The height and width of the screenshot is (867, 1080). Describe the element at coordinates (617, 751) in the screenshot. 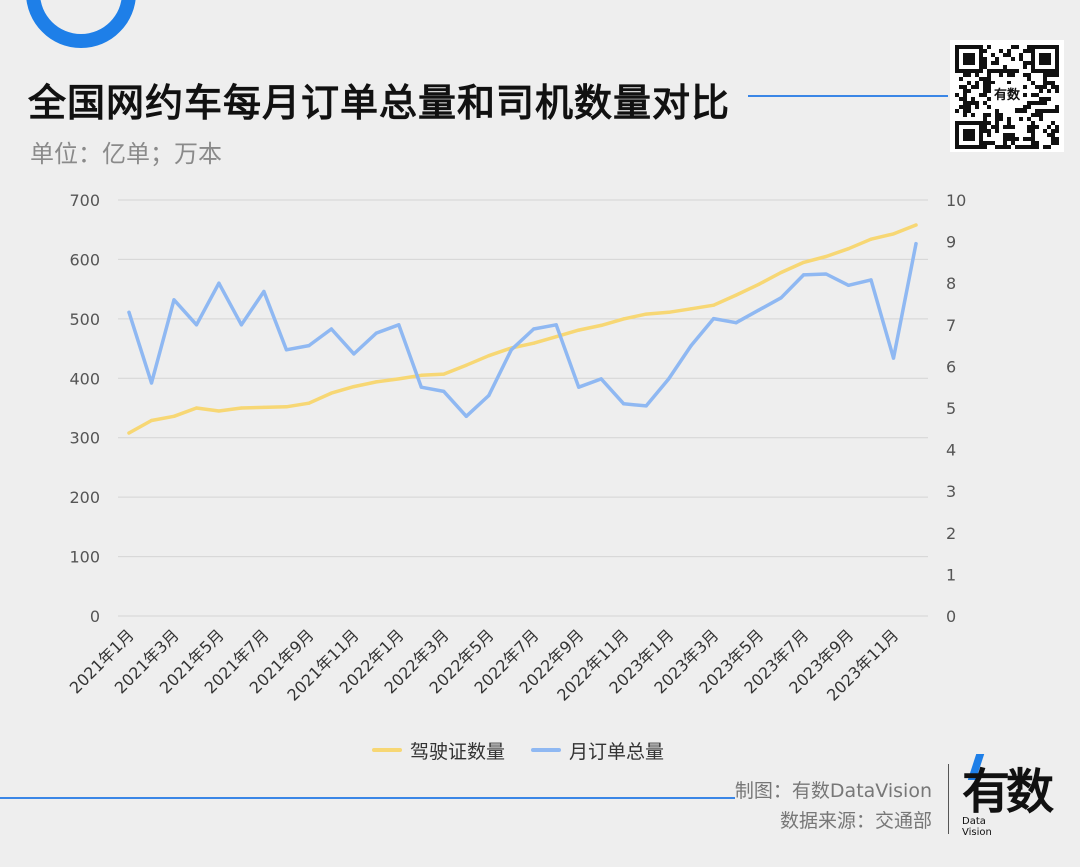

I see `legend-label-orders: 月订单总量` at that location.